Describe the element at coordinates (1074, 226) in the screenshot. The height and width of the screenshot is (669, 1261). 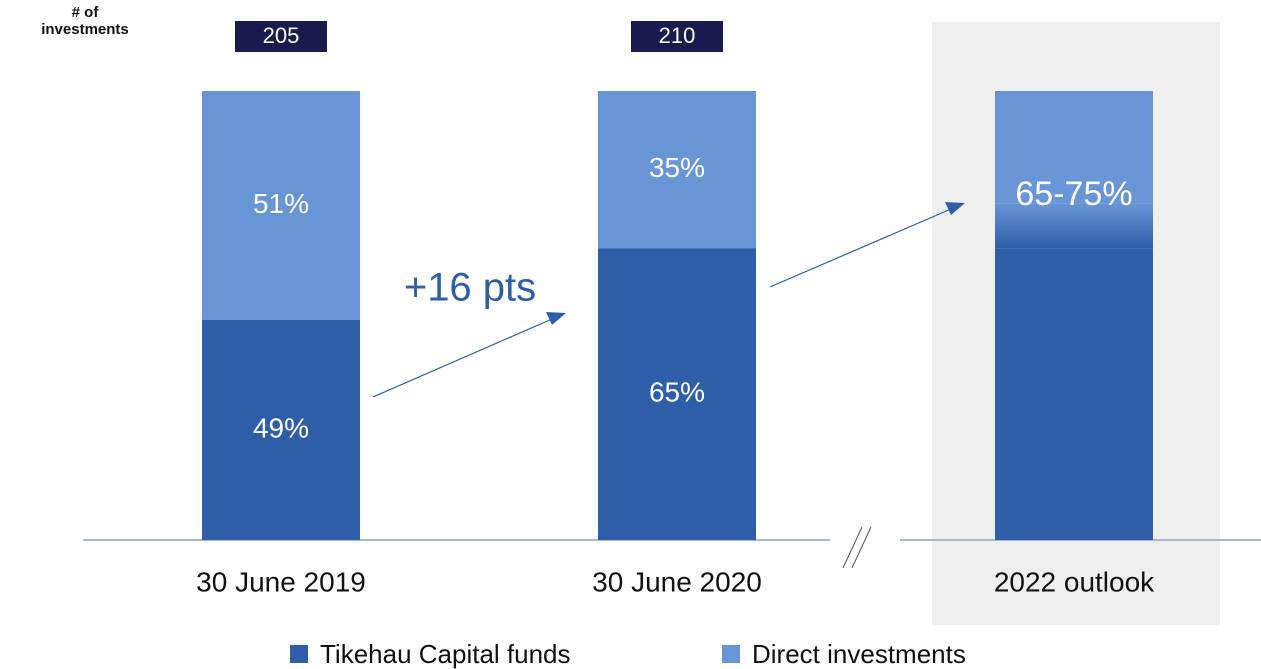
I see `outlook-range` at that location.